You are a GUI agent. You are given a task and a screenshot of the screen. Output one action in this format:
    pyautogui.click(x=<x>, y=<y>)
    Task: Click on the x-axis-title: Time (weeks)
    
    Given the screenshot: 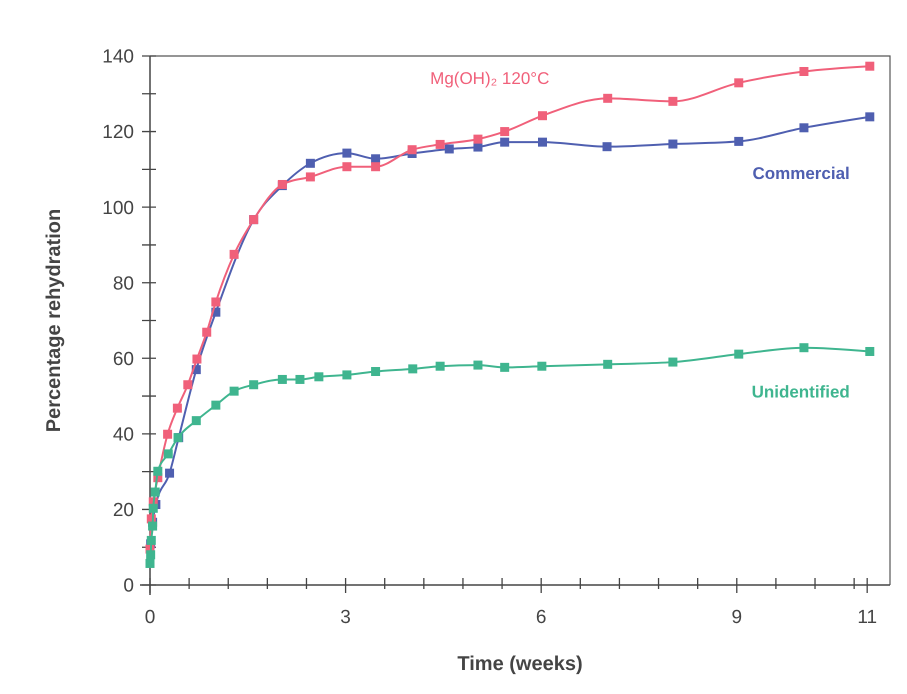 What is the action you would take?
    pyautogui.click(x=520, y=664)
    